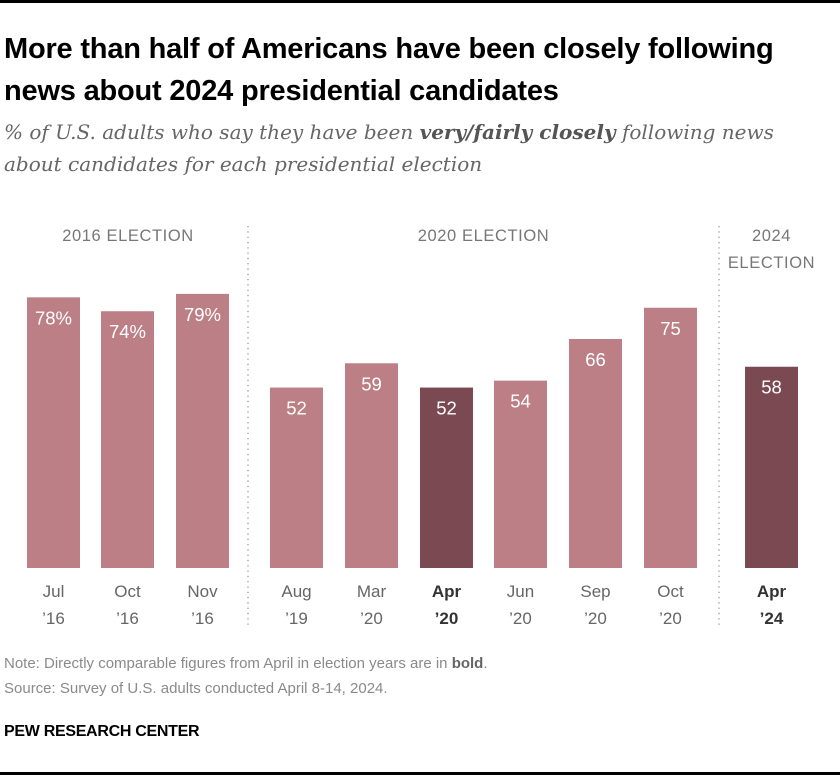 This screenshot has height=776, width=840. Describe the element at coordinates (771, 263) in the screenshot. I see `group-label: ELECTION` at that location.